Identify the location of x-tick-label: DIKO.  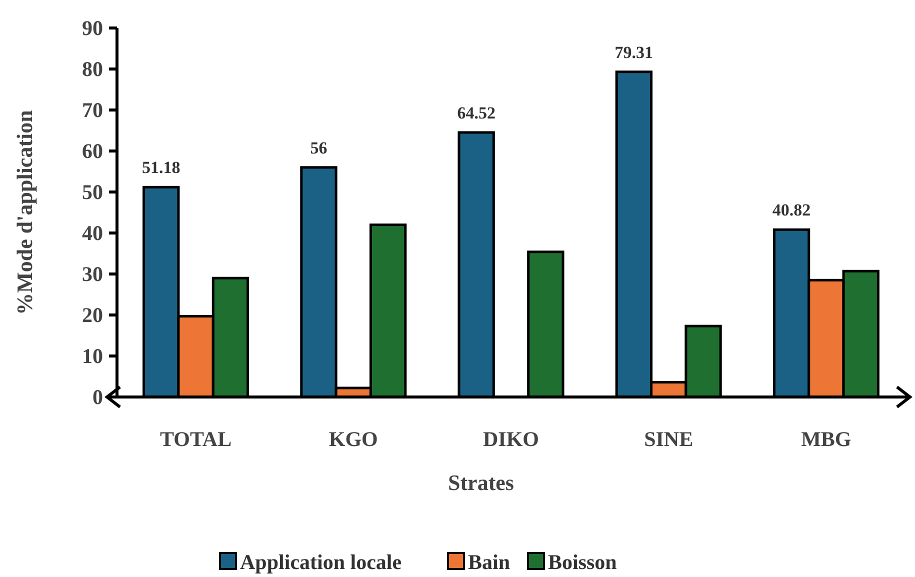
(511, 439).